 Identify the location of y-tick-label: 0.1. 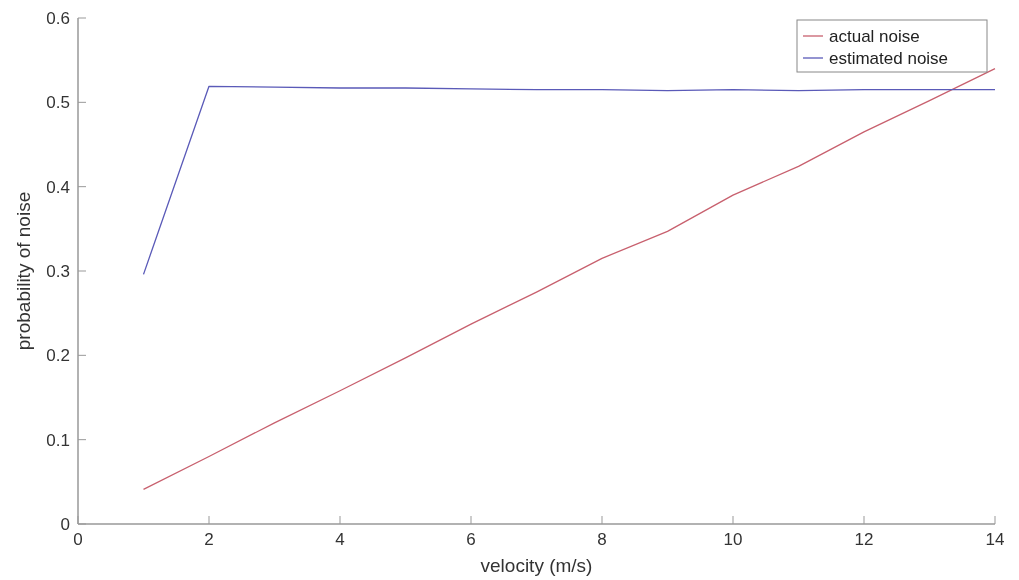
(58, 440).